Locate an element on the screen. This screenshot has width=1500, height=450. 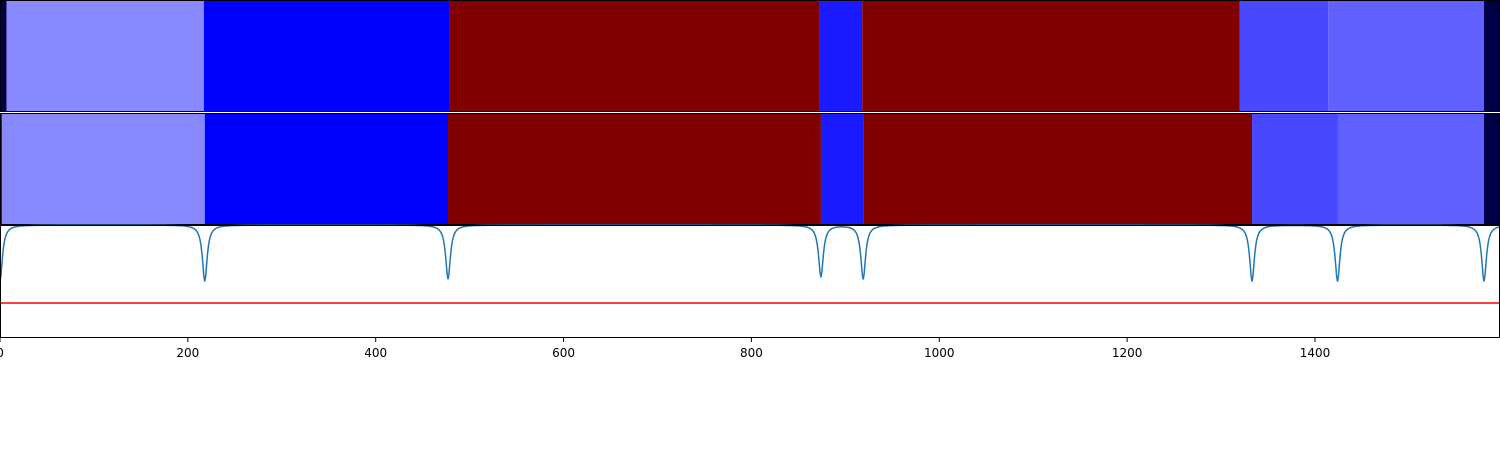
x-tick-label: 600 is located at coordinates (563, 353).